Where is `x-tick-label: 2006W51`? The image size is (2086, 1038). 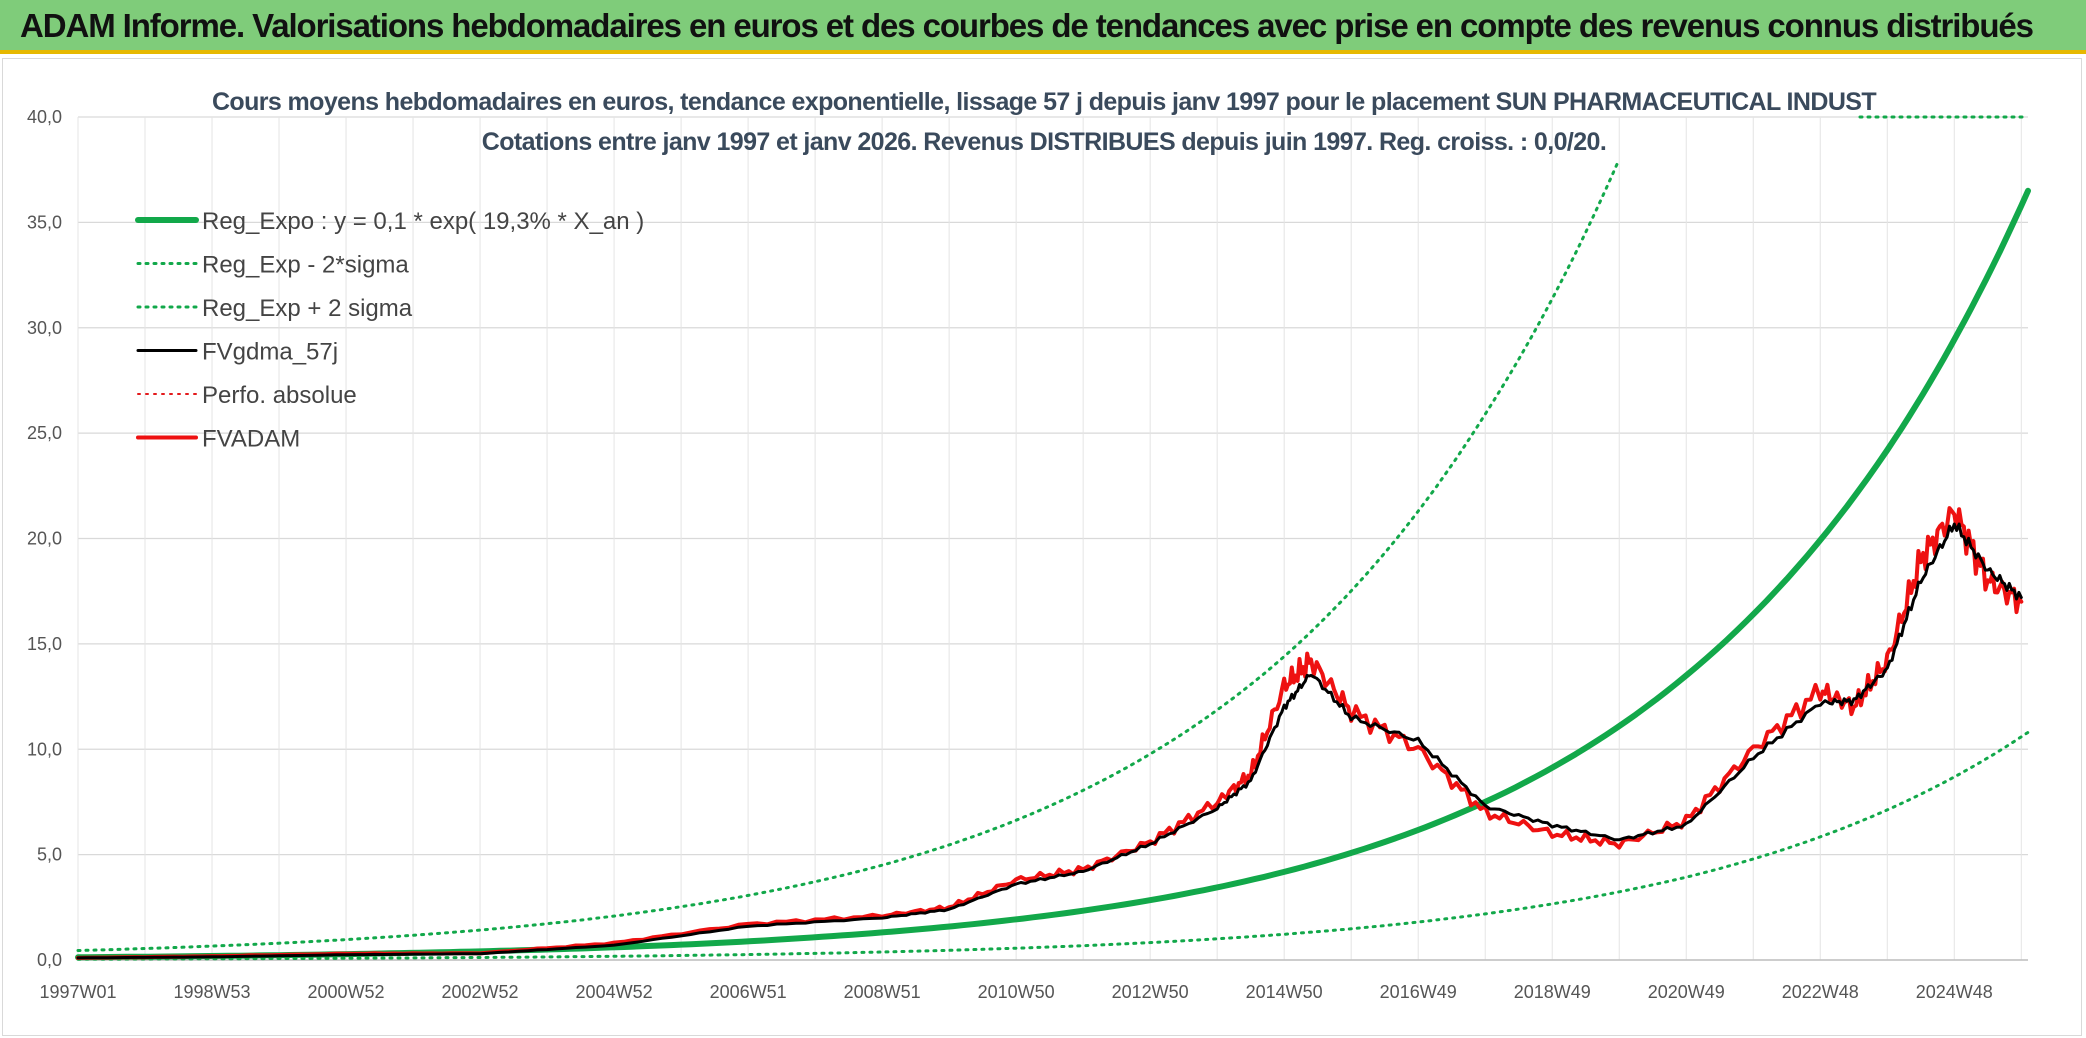 x-tick-label: 2006W51 is located at coordinates (748, 992).